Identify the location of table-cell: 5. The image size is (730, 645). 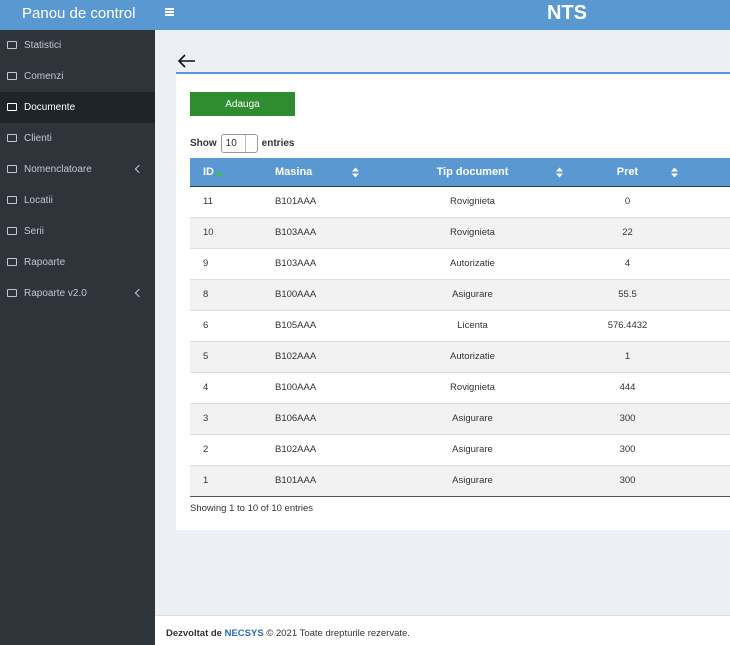
(226, 356).